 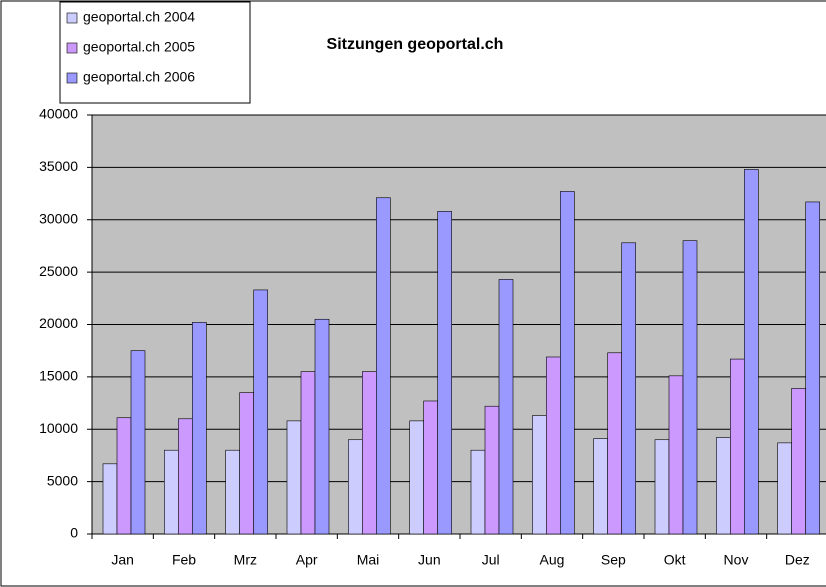 I want to click on x-tick-label: Aug, so click(x=552, y=560).